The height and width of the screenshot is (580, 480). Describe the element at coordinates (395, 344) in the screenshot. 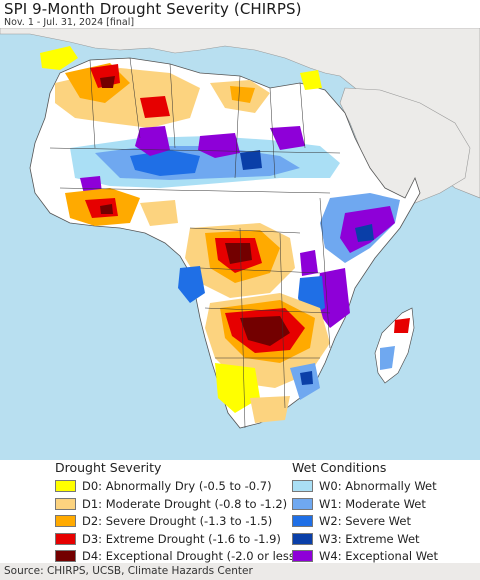

I see `madagascar-patches` at that location.